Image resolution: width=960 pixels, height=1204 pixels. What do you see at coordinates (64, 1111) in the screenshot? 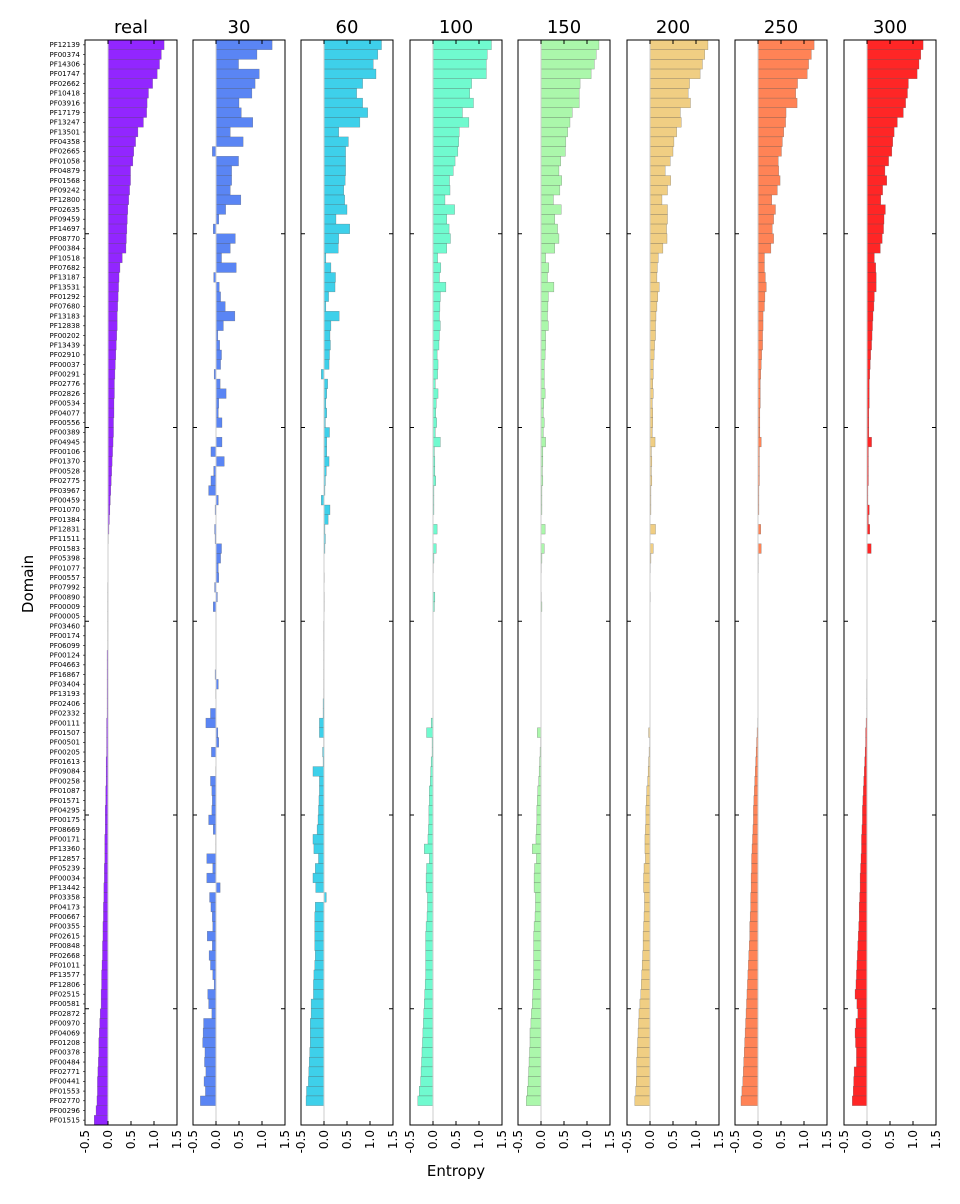
I see `domain-label: PF00296` at bounding box center [64, 1111].